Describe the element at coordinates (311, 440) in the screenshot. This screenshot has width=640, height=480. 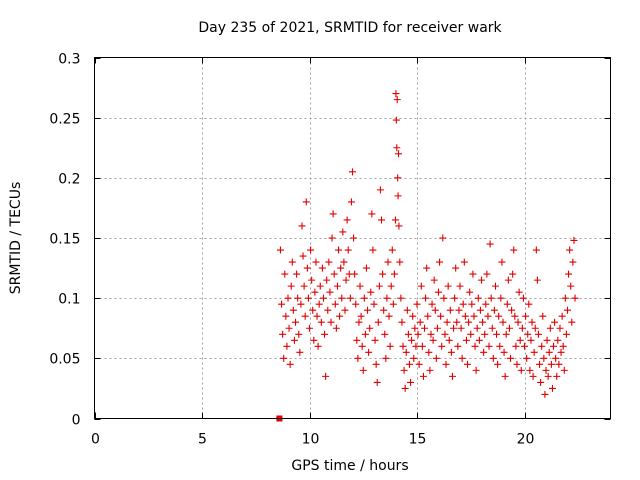
I see `x-tick-label: 10` at that location.